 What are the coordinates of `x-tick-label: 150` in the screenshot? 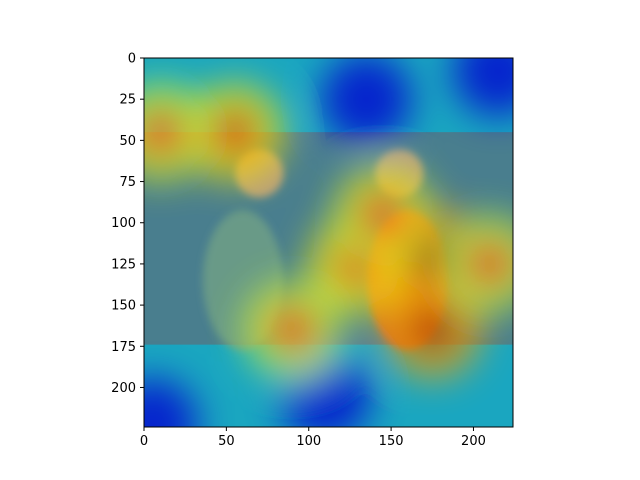 It's located at (391, 441).